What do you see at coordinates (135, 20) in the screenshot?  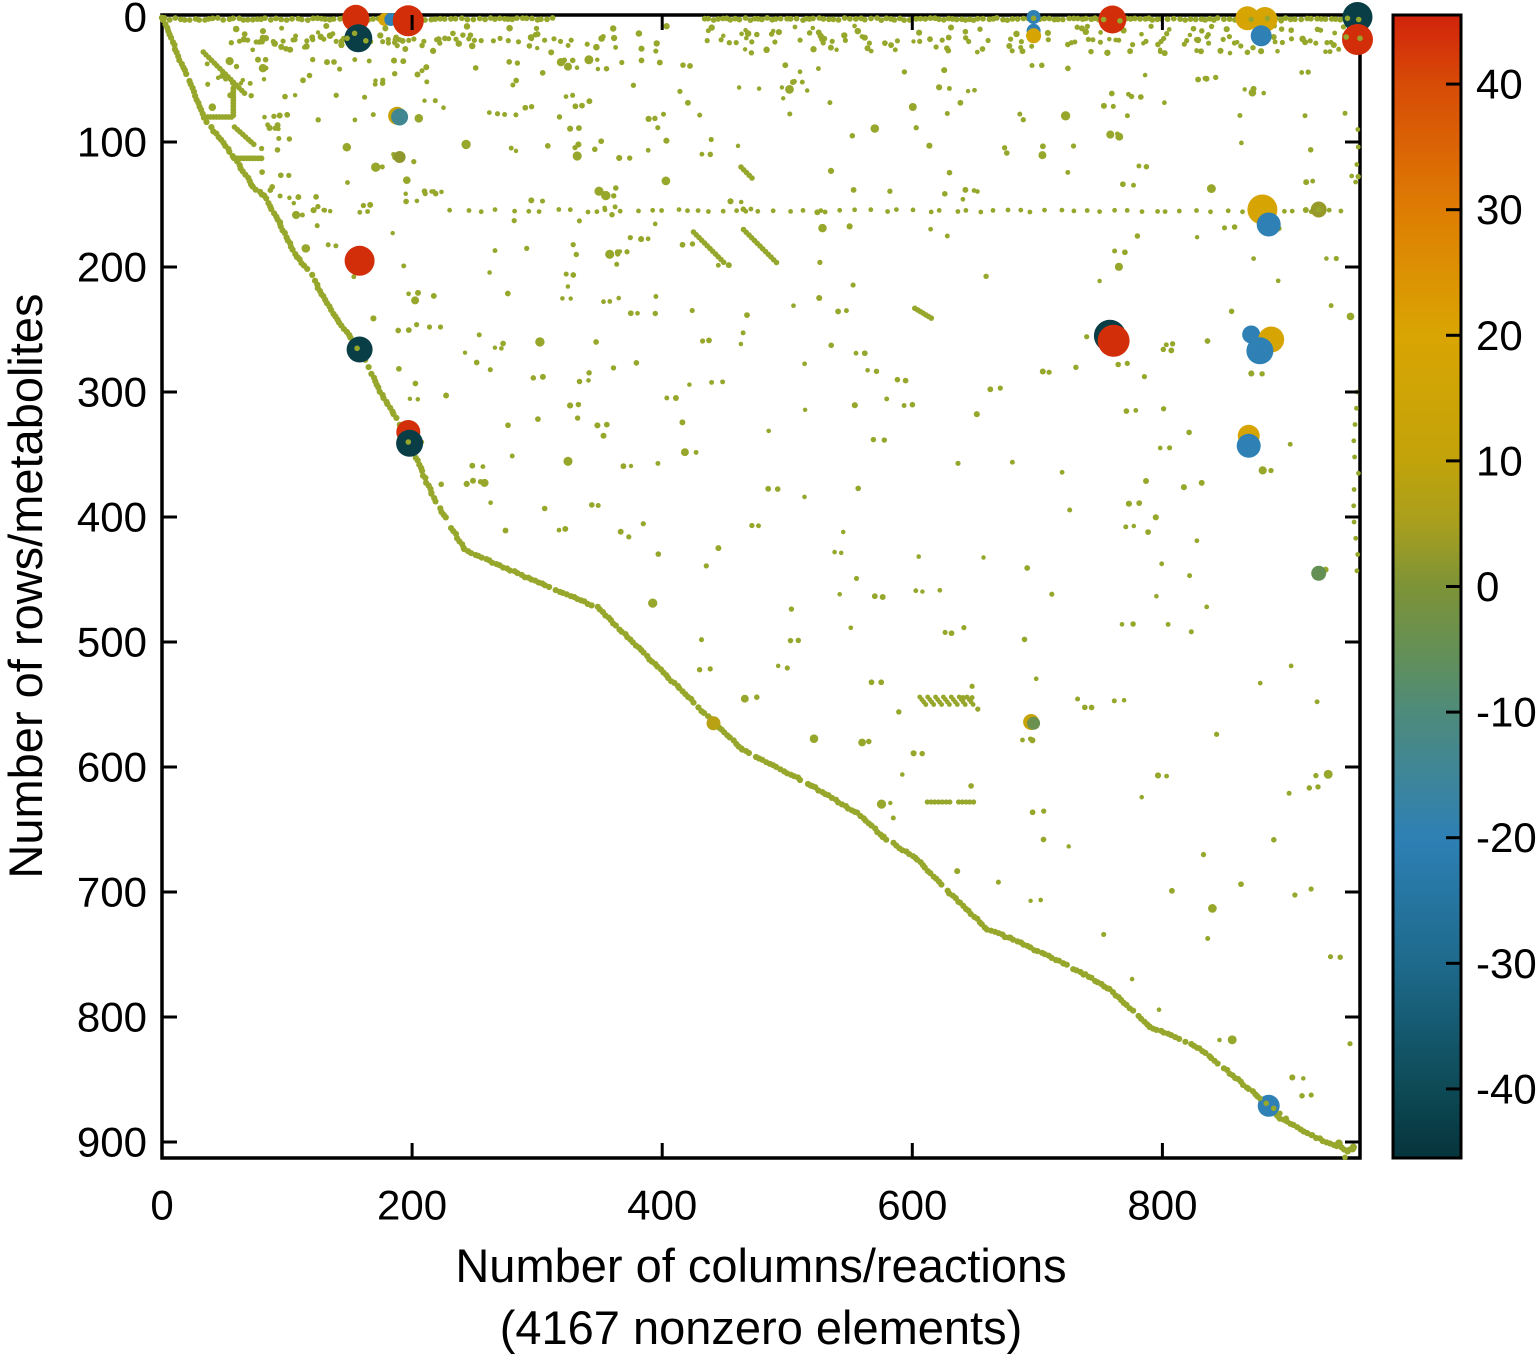 I see `y-tick-label: 0` at bounding box center [135, 20].